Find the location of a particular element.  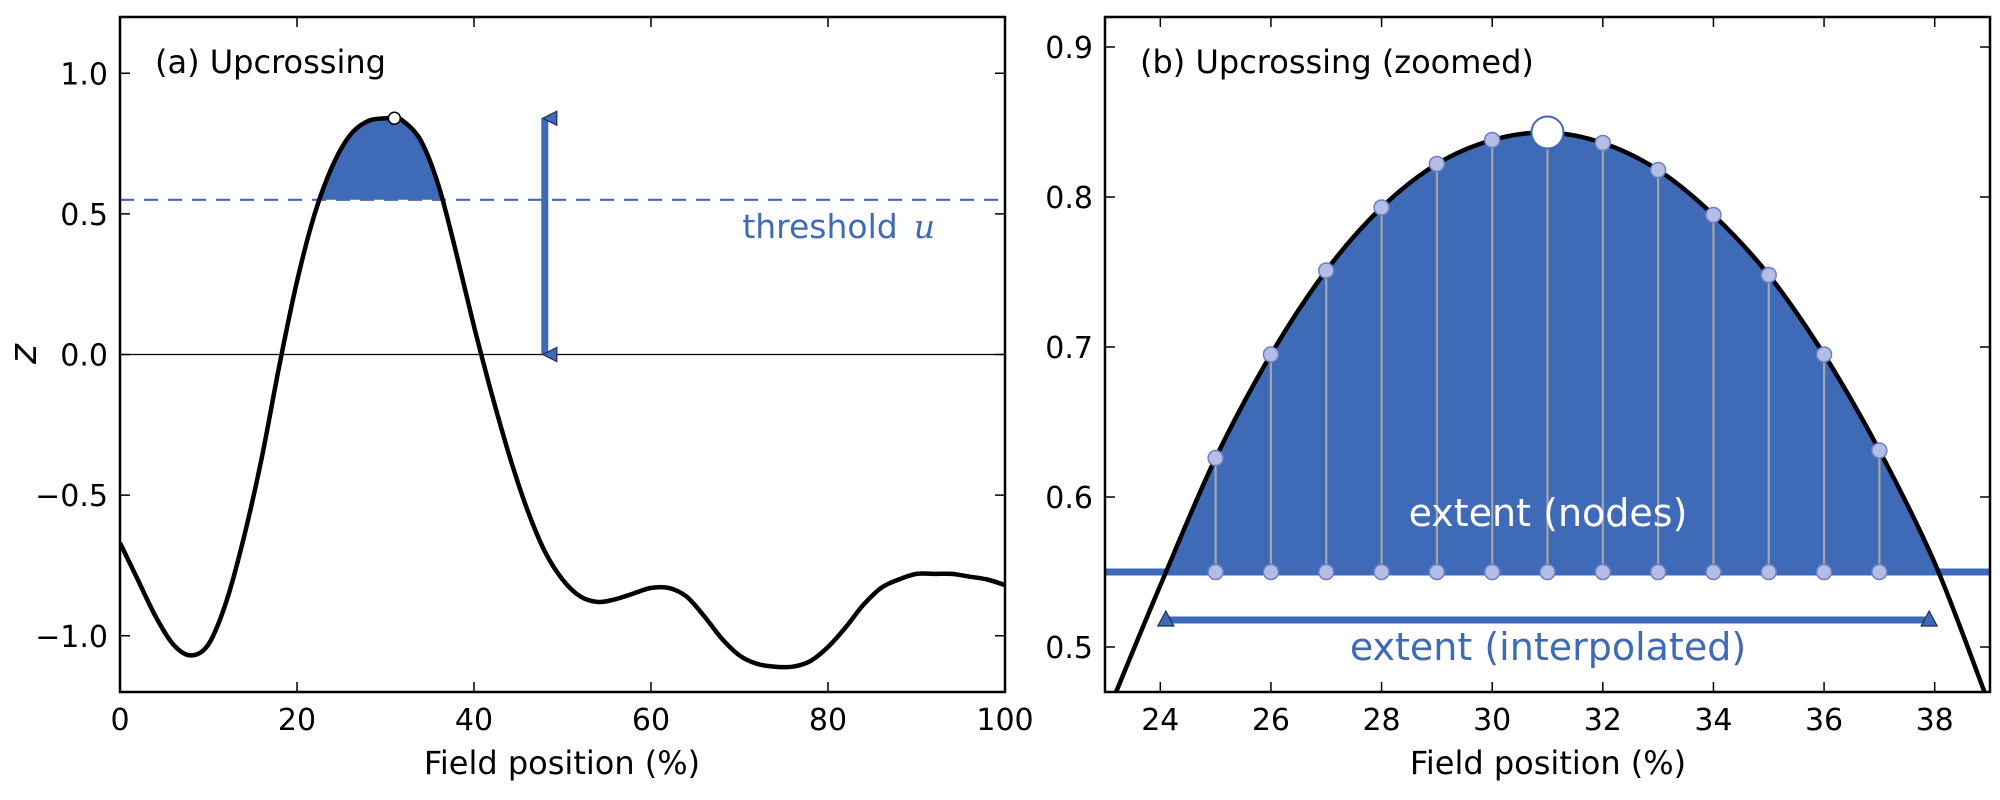

interpolated-extent-marker-left is located at coordinates (1165, 618).